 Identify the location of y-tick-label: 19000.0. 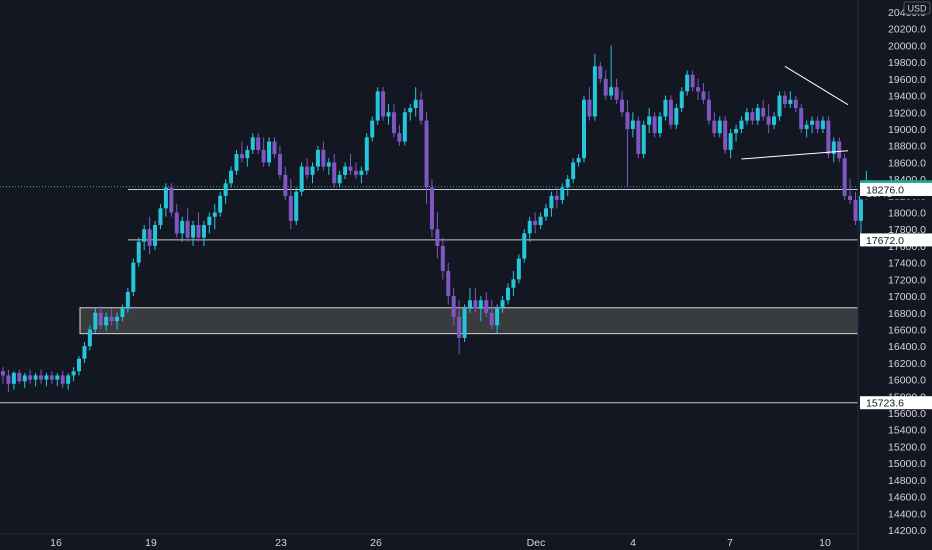
(907, 130).